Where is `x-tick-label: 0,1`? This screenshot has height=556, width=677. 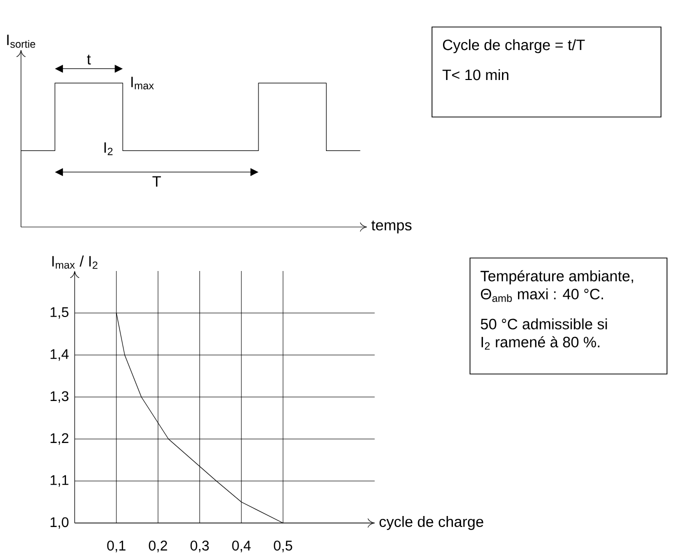
x-tick-label: 0,1 is located at coordinates (116, 546).